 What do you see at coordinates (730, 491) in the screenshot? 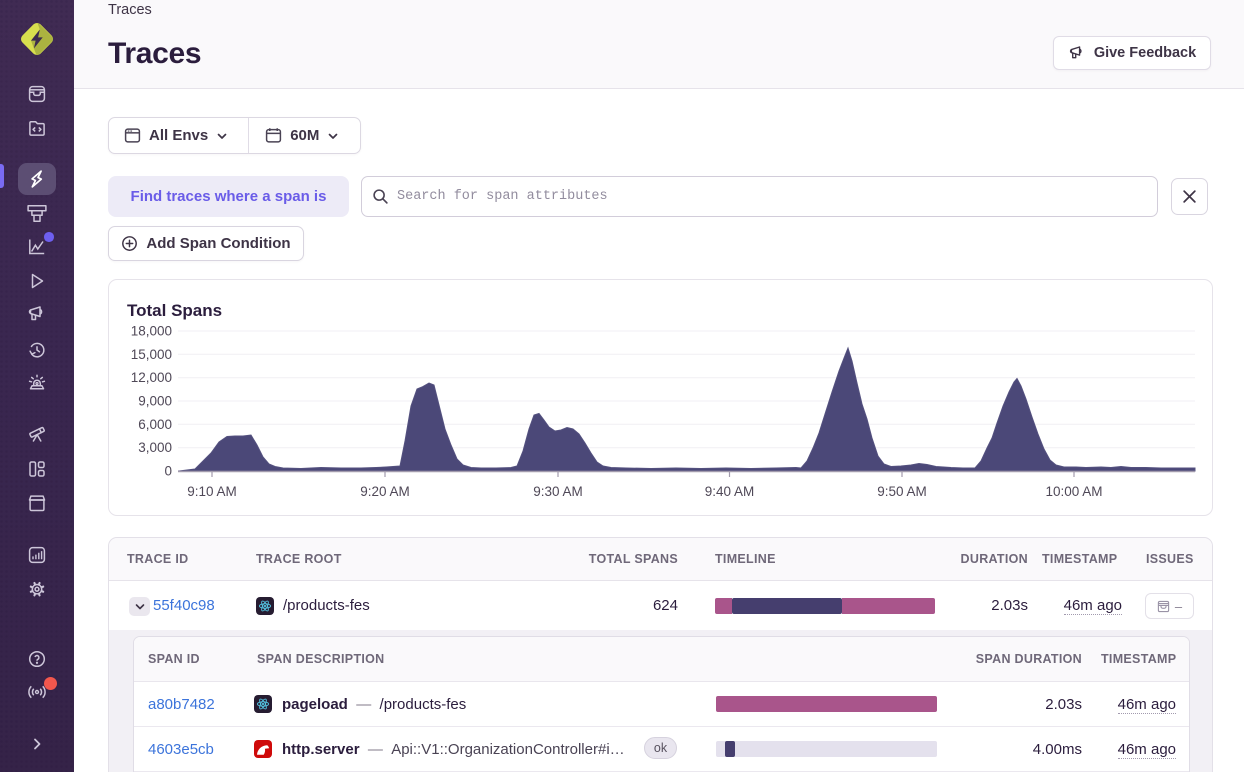
I see `svg-text: 9:40 AM` at bounding box center [730, 491].